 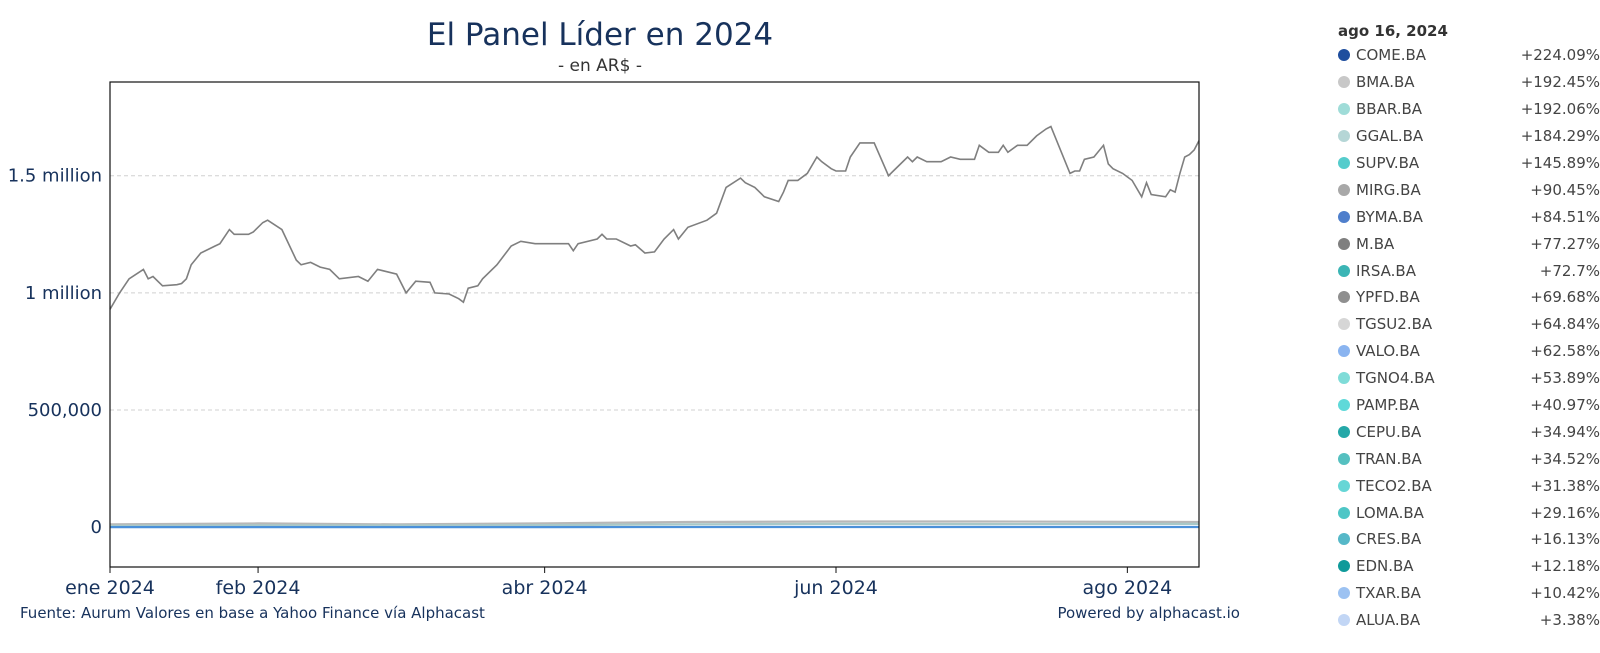 What do you see at coordinates (1469, 189) in the screenshot?
I see `legend-item: MIRG.BA +90.45%` at bounding box center [1469, 189].